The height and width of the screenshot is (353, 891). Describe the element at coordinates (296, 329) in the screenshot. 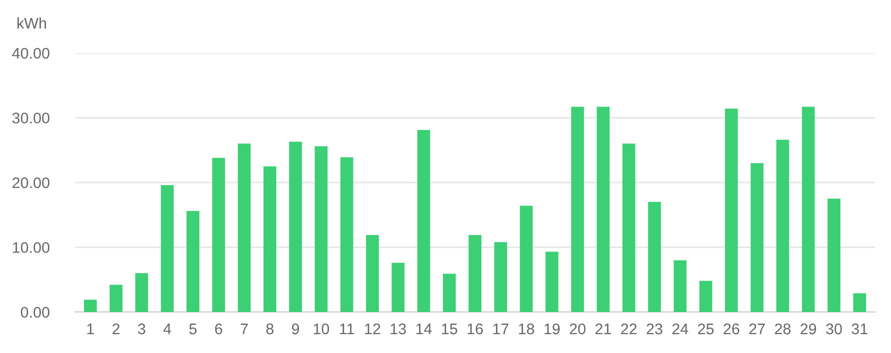

I see `x-tick-label: 9` at that location.